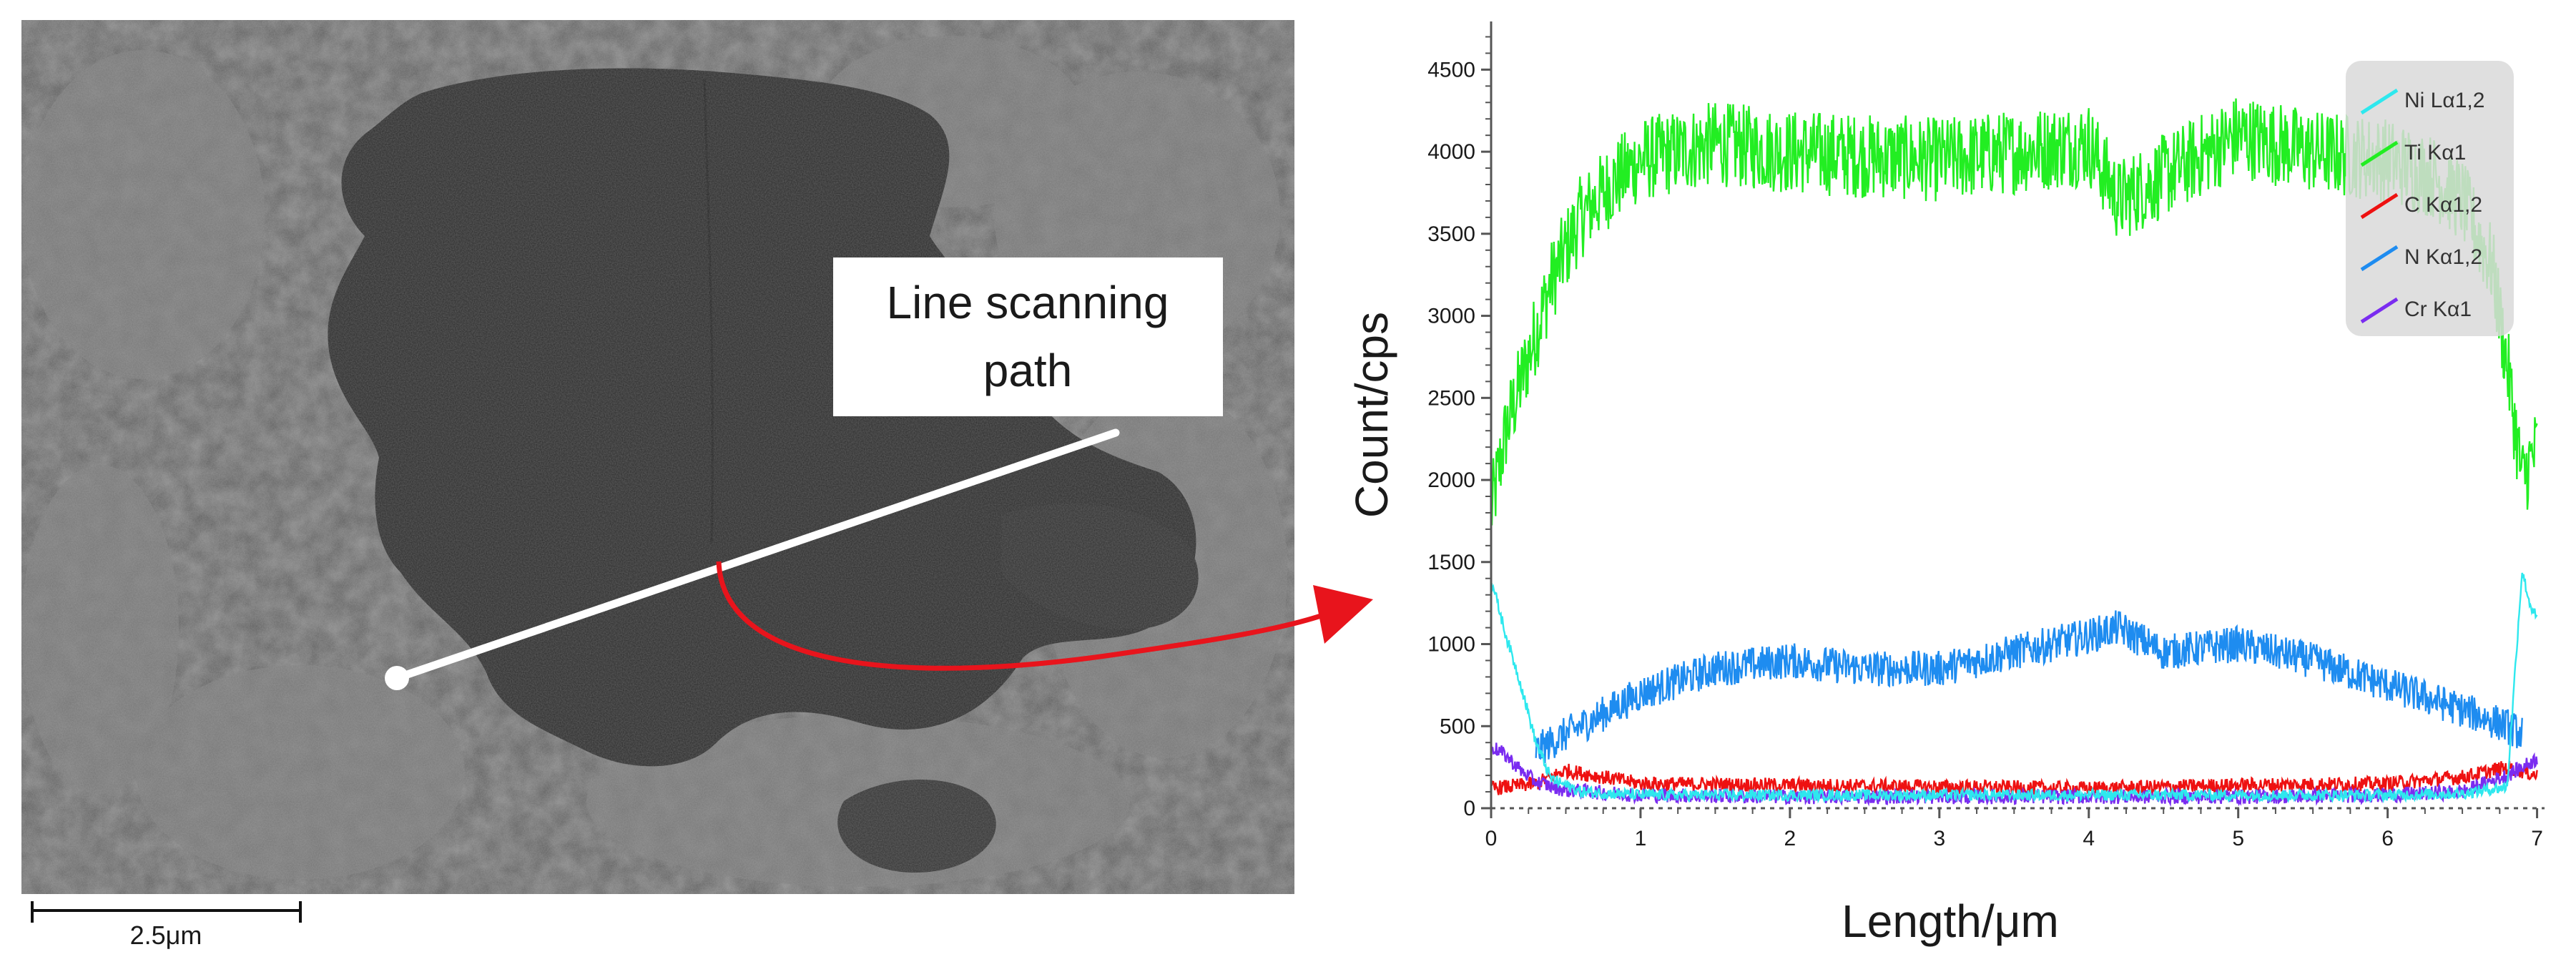  Describe the element at coordinates (2387, 838) in the screenshot. I see `x-tick-label: 6` at that location.